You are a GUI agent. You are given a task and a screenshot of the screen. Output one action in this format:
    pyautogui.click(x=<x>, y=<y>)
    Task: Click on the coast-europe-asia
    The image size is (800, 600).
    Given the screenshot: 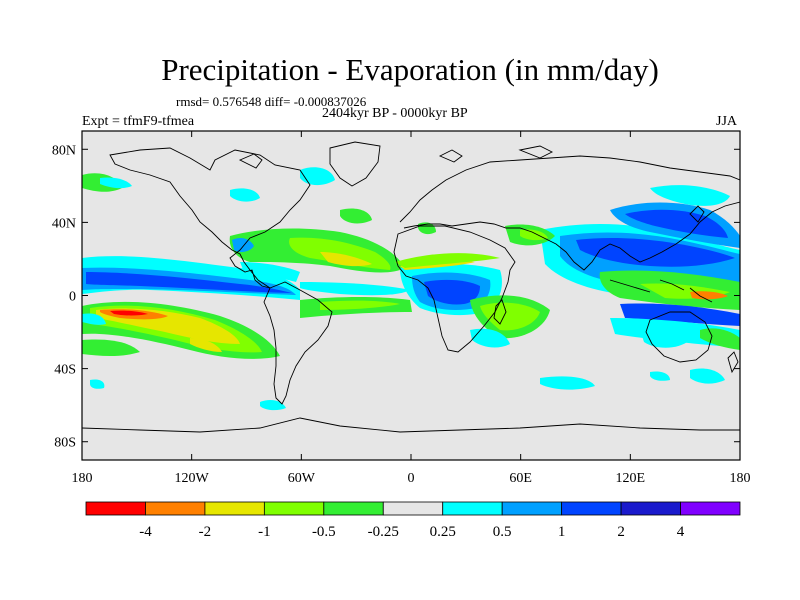 What is the action you would take?
    pyautogui.click(x=569, y=213)
    